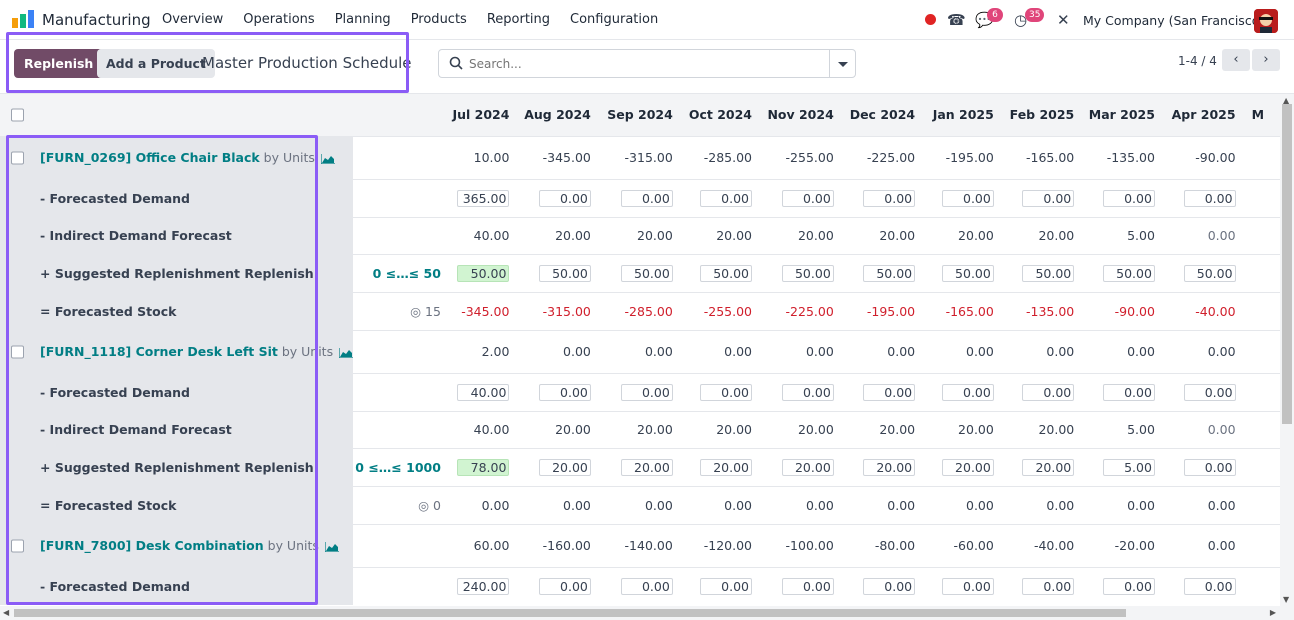 The image size is (1294, 620). Describe the element at coordinates (483, 198) in the screenshot. I see `forecasted-demand-cell-input: 365.00` at that location.